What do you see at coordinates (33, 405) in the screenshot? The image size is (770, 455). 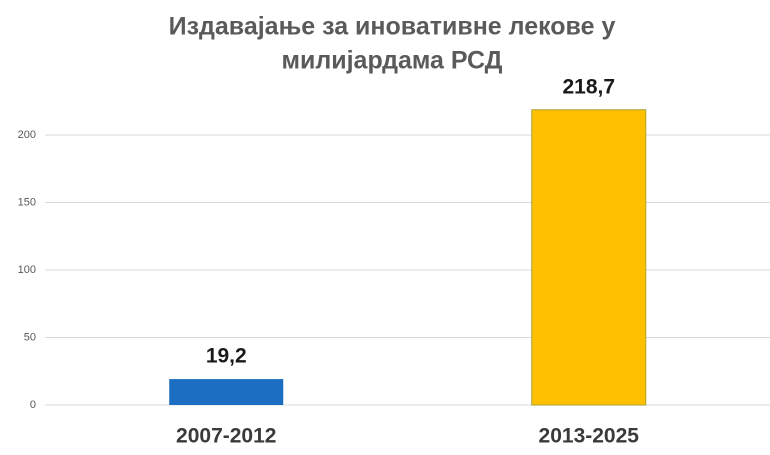 I see `y-tick-label: 0` at bounding box center [33, 405].